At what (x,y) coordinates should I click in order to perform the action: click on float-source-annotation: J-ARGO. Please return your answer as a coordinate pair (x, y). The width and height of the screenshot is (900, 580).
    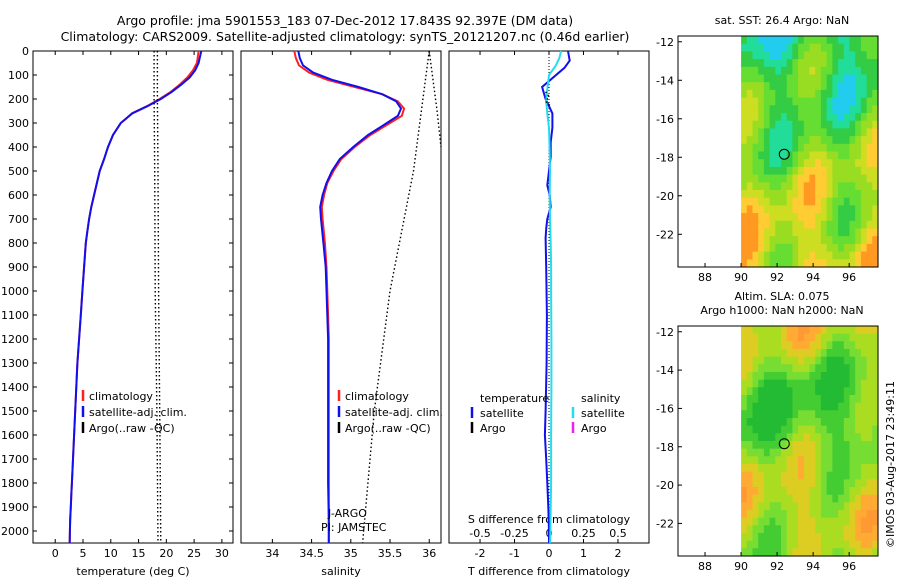
    Looking at the image, I should click on (347, 513).